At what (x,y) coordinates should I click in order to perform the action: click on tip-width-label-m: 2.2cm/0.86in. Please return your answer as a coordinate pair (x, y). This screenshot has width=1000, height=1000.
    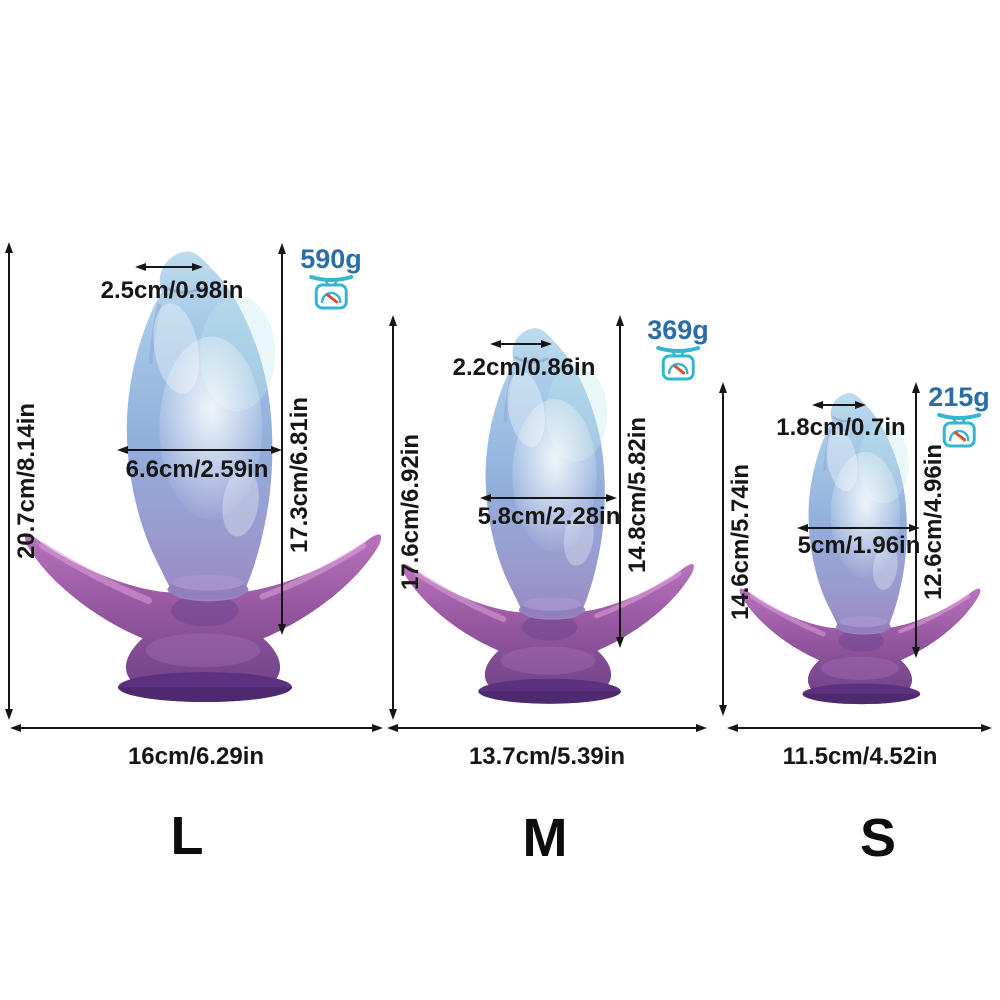
    Looking at the image, I should click on (524, 367).